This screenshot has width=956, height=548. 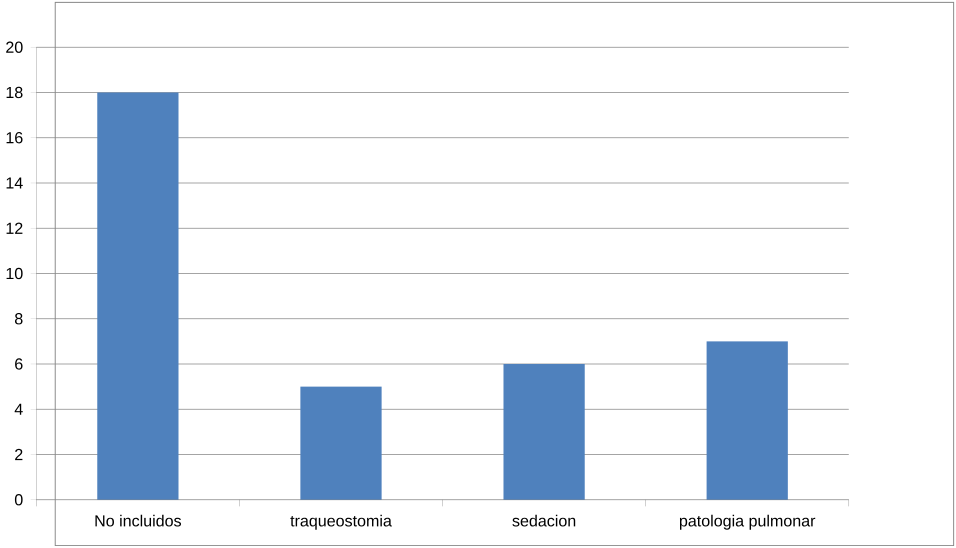 What do you see at coordinates (18, 454) in the screenshot?
I see `y-tick-label: 2` at bounding box center [18, 454].